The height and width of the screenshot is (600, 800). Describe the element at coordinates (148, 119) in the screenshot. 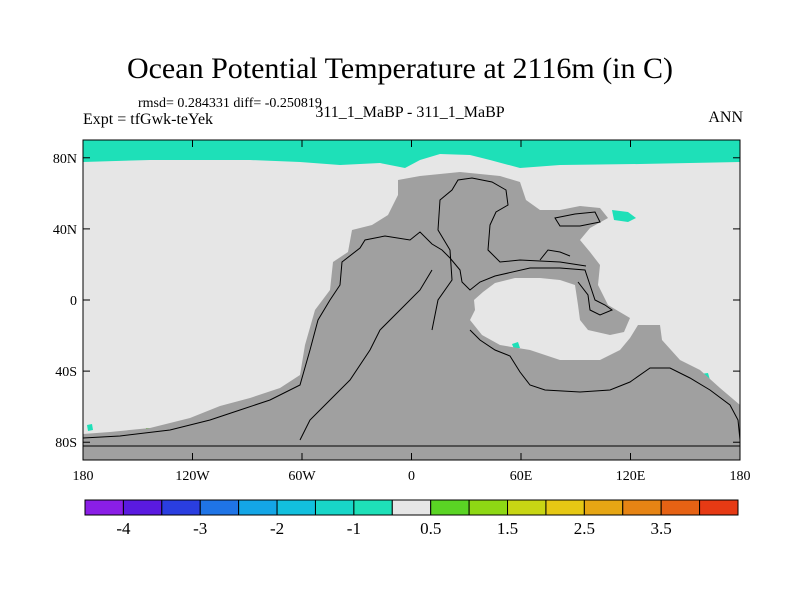

I see `experiment-label: Expt = tfGwk-teYek` at that location.